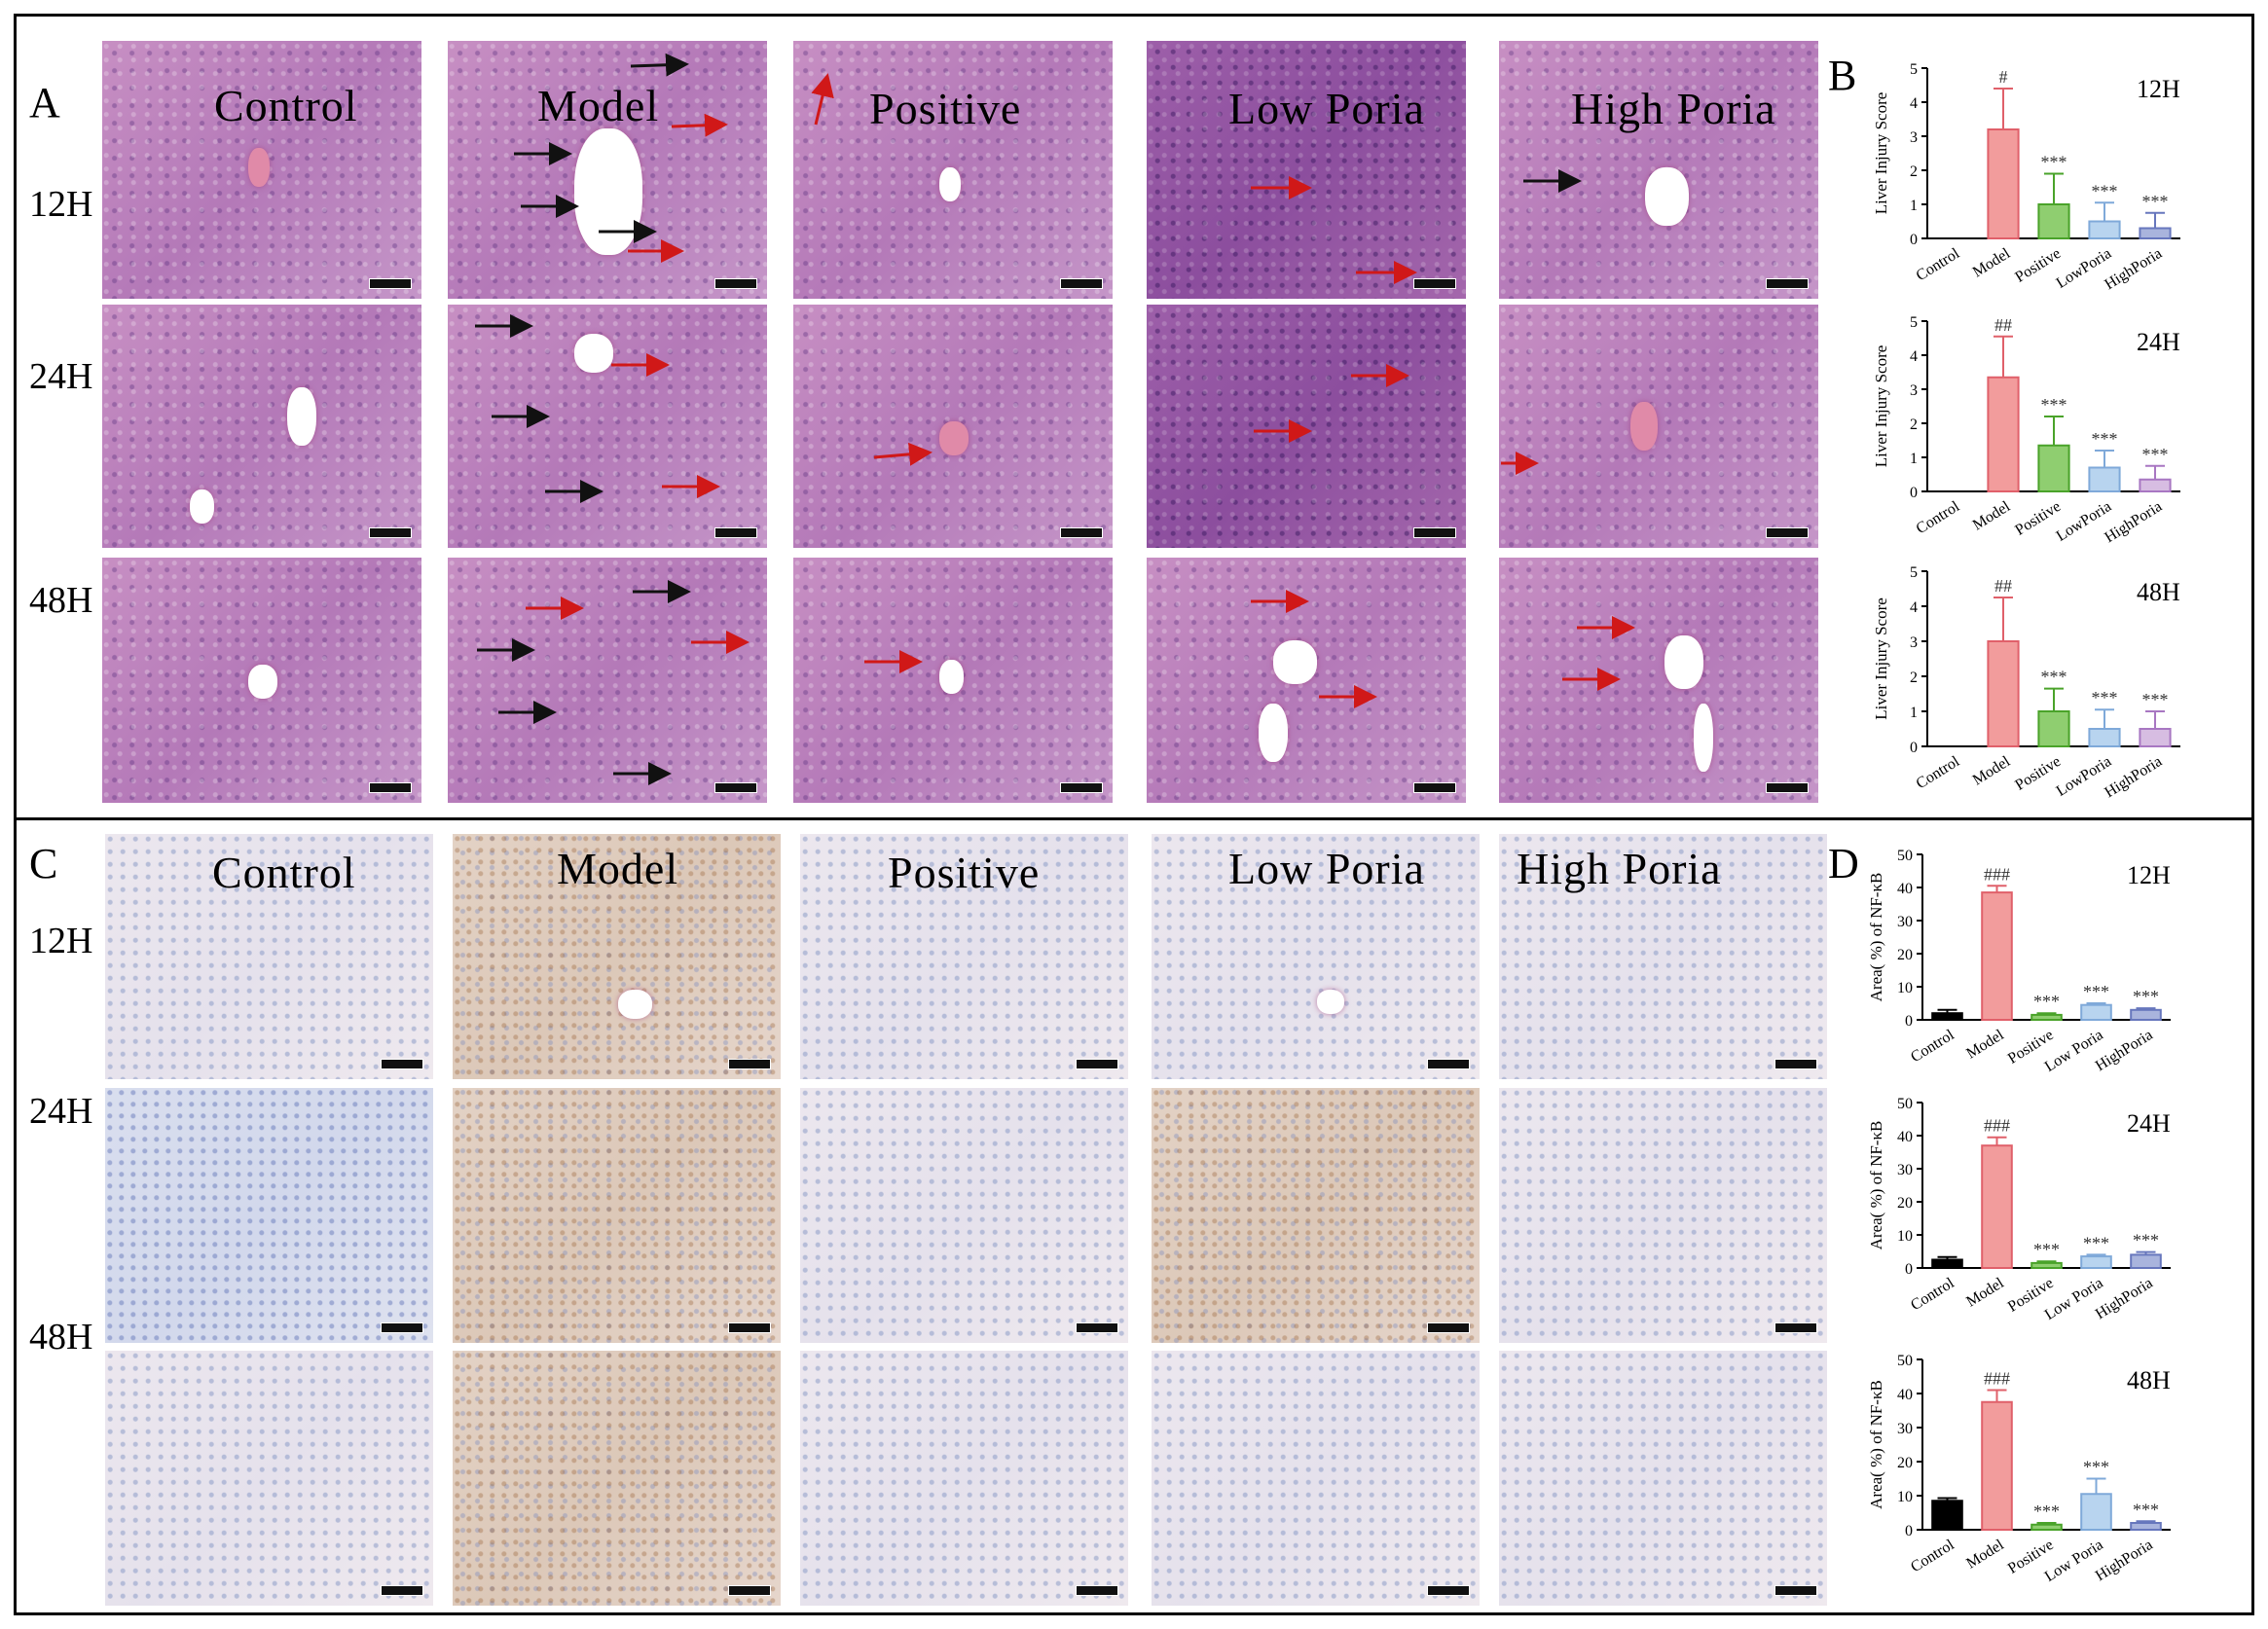 This screenshot has height=1629, width=2268. Describe the element at coordinates (617, 1215) in the screenshot. I see `ihc-model-24h` at that location.